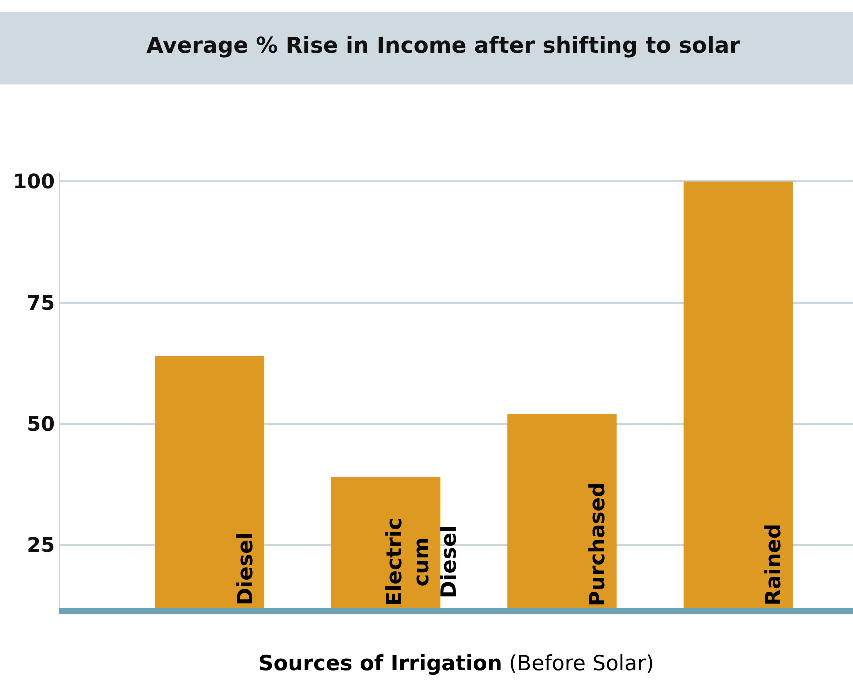 This screenshot has width=853, height=698. Describe the element at coordinates (597, 544) in the screenshot. I see `x-tick-label: Purchased` at that location.